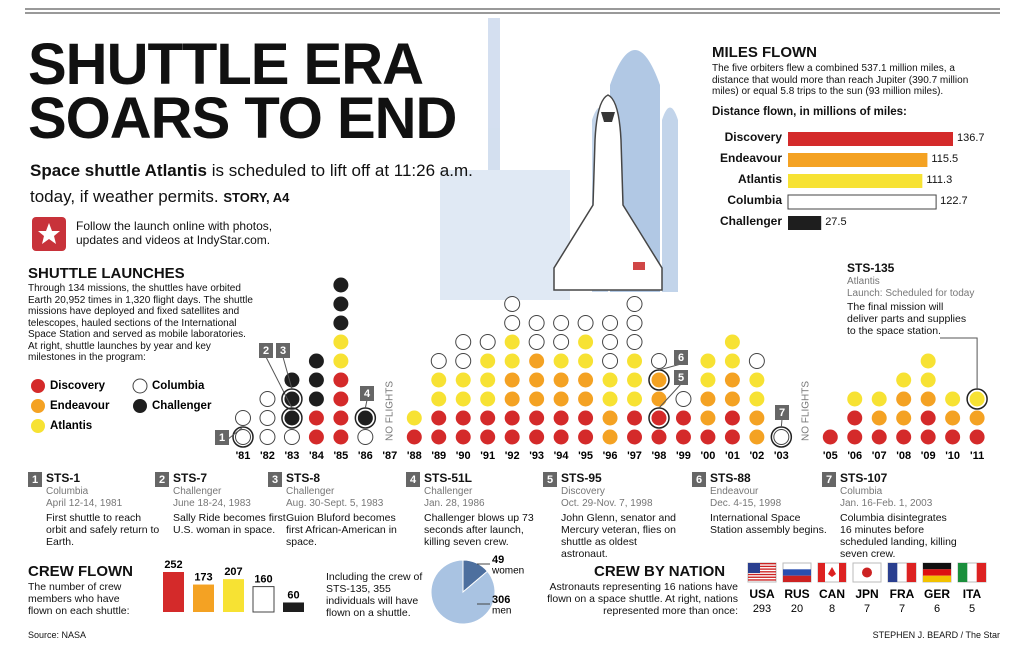 This screenshot has height=646, width=1024. Describe the element at coordinates (911, 293) in the screenshot. I see `final-mission-launch: Launch: Scheduled for today` at that location.